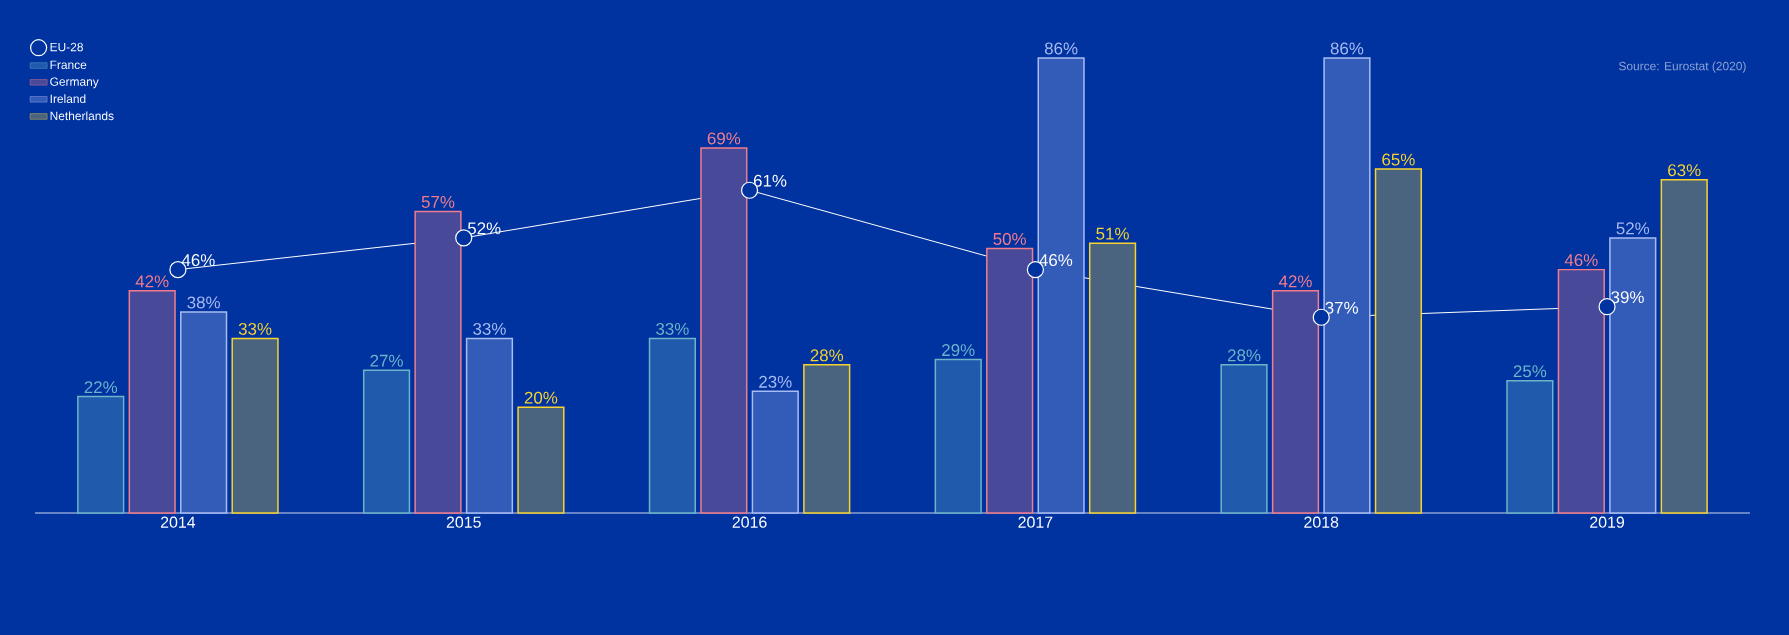 The width and height of the screenshot is (1789, 635). I want to click on data-label: 51%, so click(1112, 233).